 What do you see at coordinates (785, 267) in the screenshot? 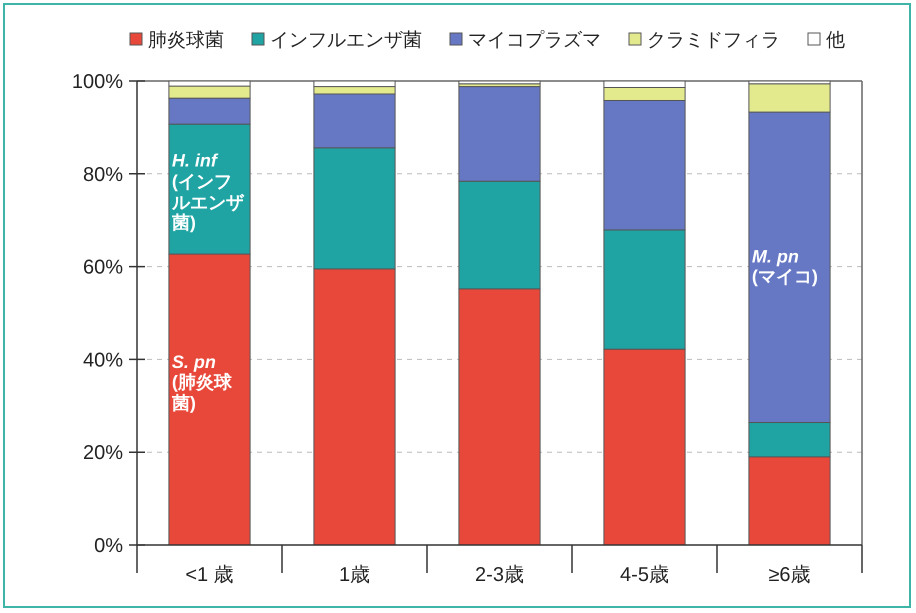
I see `annotation: M. pn (マイコ)` at bounding box center [785, 267].